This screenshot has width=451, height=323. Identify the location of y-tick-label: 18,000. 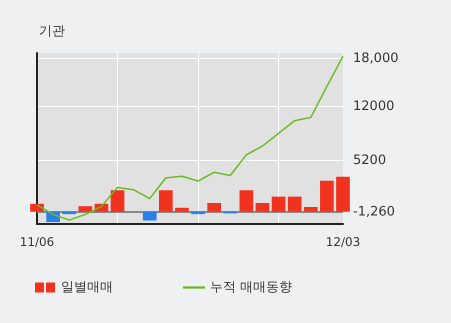
(375, 58).